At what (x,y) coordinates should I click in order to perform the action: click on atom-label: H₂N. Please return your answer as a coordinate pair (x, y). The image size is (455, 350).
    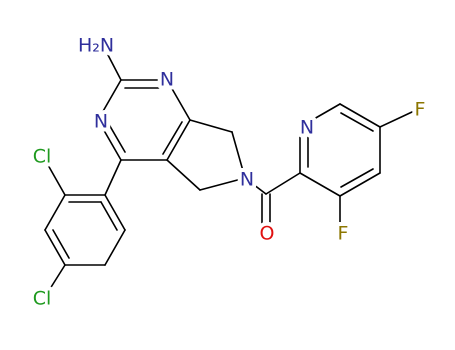
    Looking at the image, I should click on (96, 46).